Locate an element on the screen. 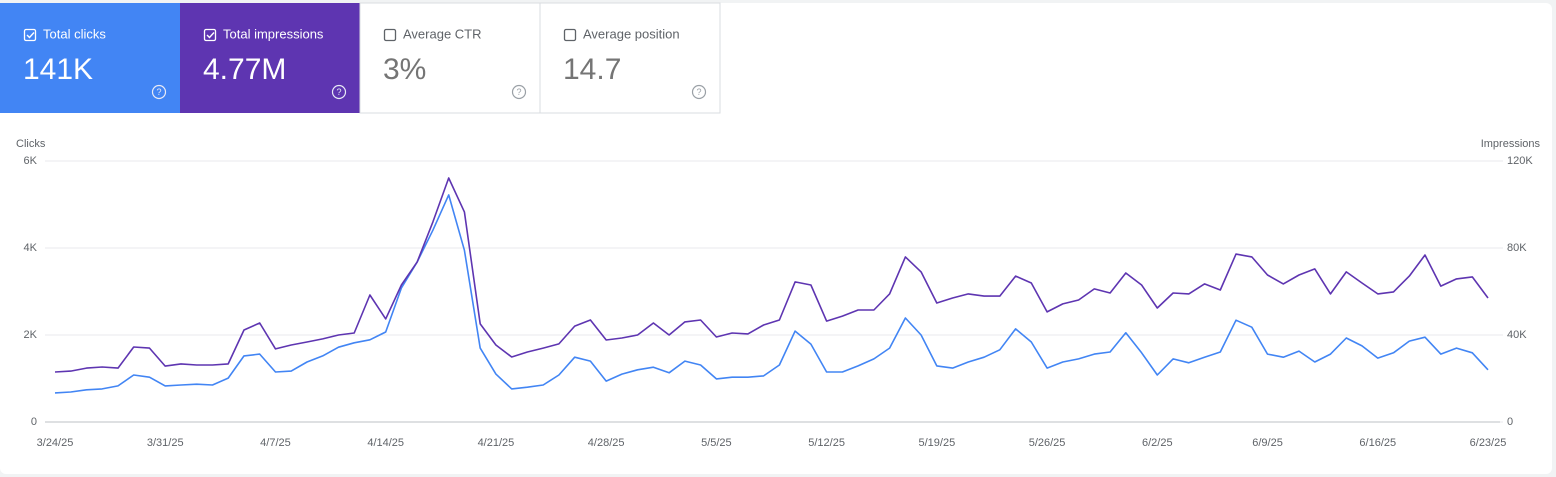  metric-card: Total clicks 141K? is located at coordinates (90, 58).